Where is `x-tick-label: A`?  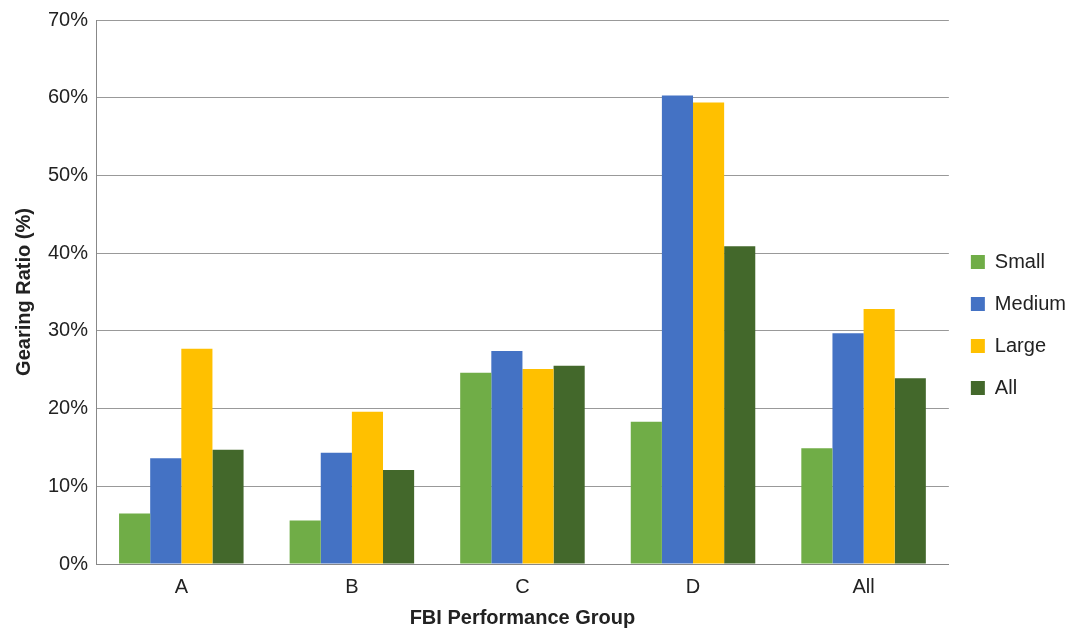 x-tick-label: A is located at coordinates (181, 585).